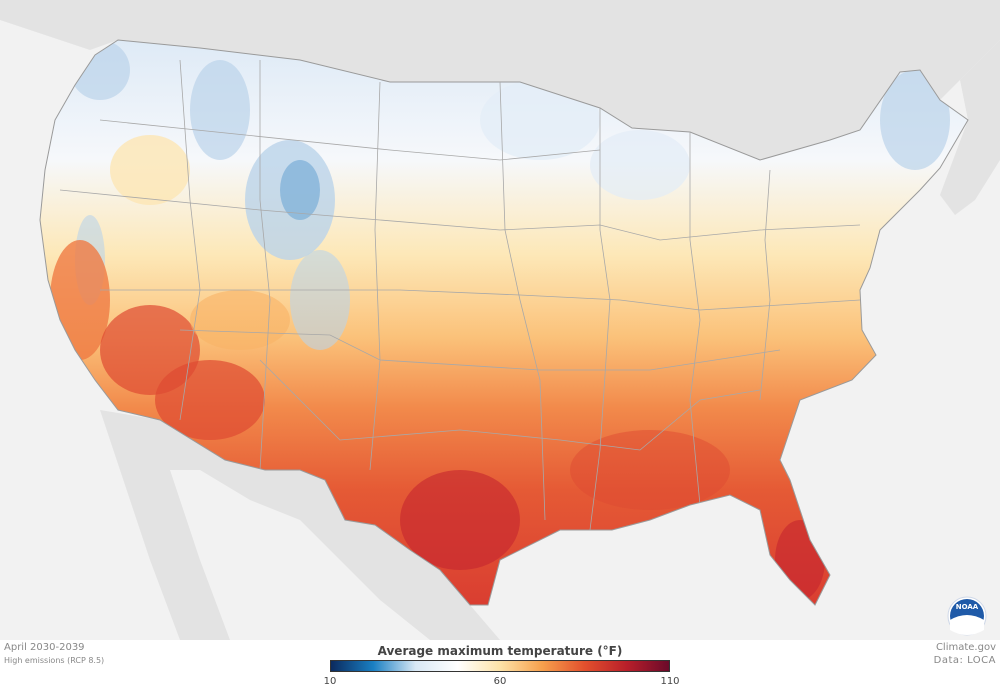 The image size is (1000, 690). I want to click on noaa-logo-text: NOAA, so click(967, 607).